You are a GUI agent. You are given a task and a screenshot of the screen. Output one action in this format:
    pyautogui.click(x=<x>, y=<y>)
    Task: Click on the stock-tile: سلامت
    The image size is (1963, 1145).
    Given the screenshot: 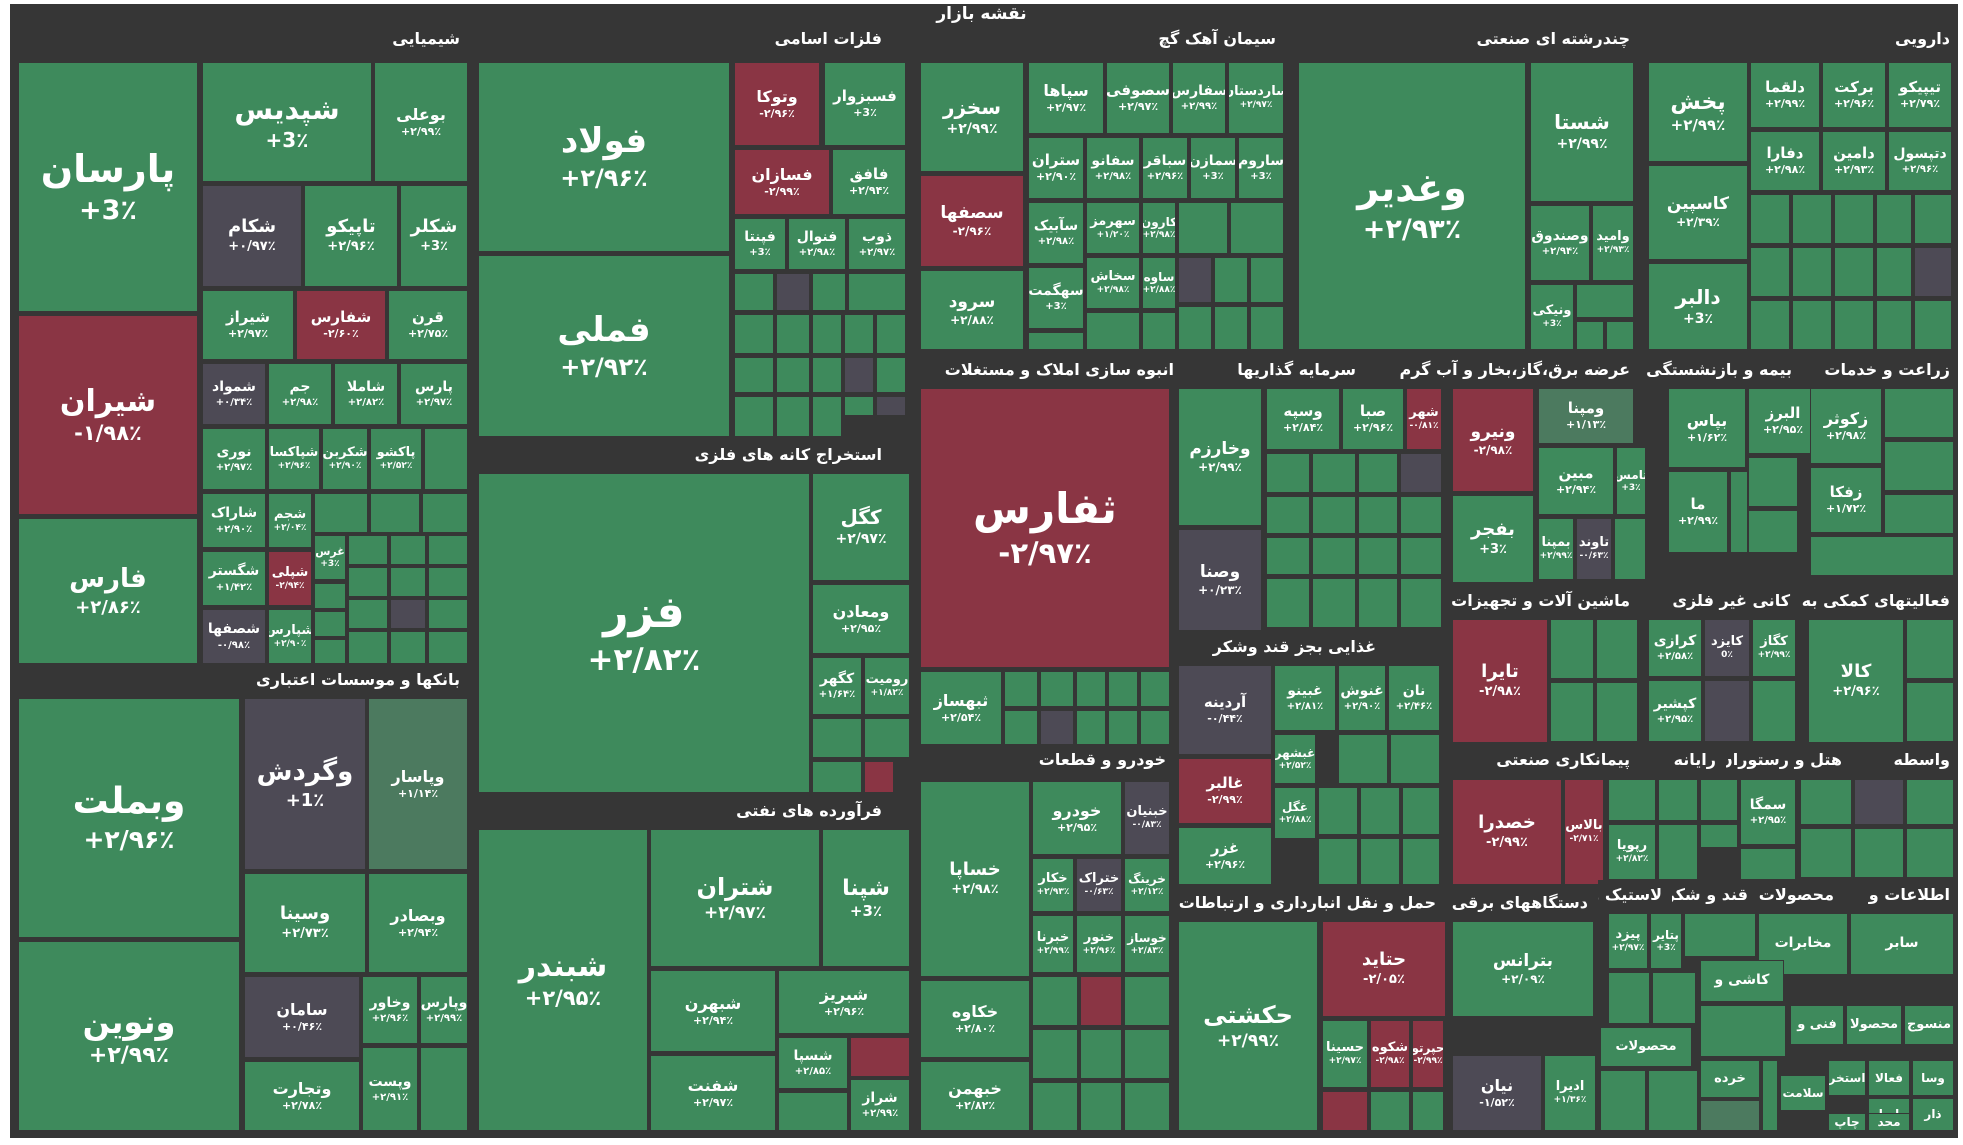 What is the action you would take?
    pyautogui.click(x=1803, y=1093)
    